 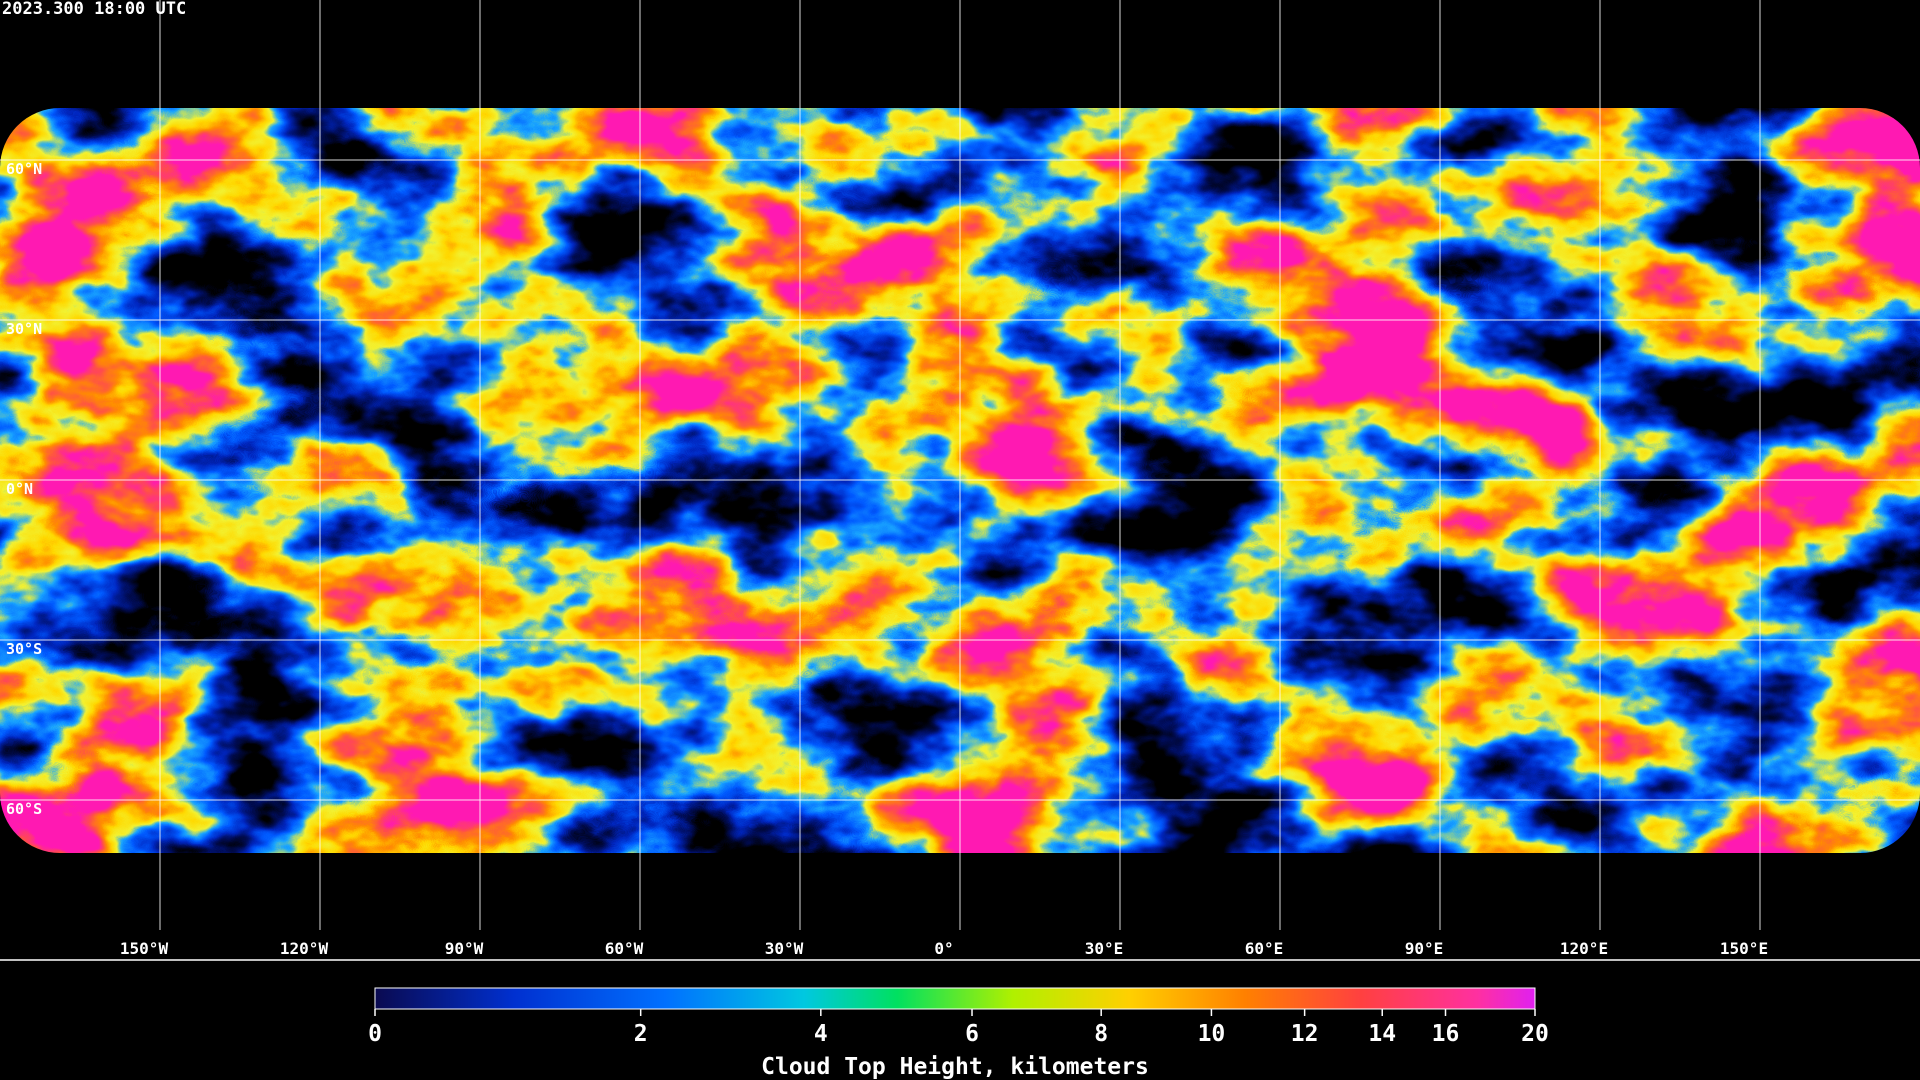 What do you see at coordinates (1584, 948) in the screenshot?
I see `longitude-label: 120°E` at bounding box center [1584, 948].